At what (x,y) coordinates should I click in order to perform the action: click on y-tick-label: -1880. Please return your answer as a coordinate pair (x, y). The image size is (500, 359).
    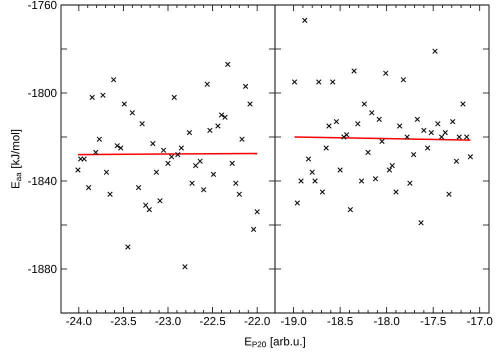
    Looking at the image, I should click on (42, 269).